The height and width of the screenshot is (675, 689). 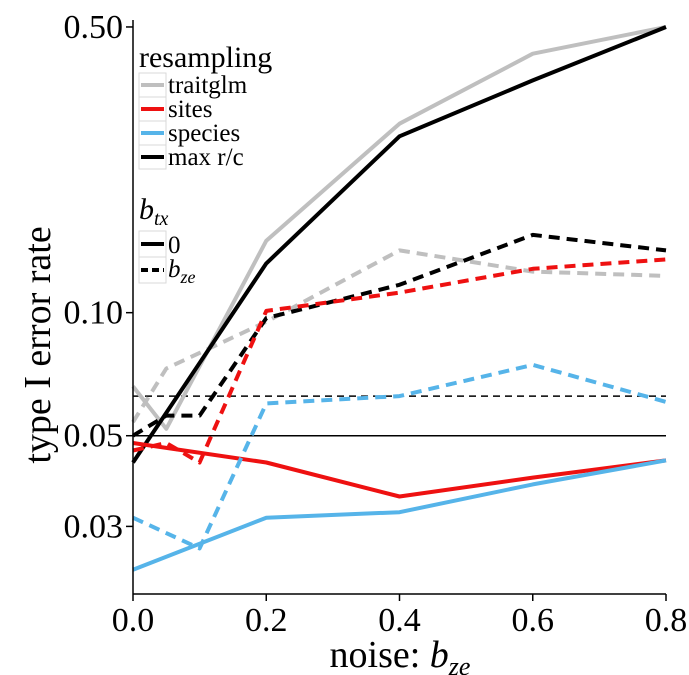 I want to click on y-tick-label: 0.03, so click(x=94, y=526).